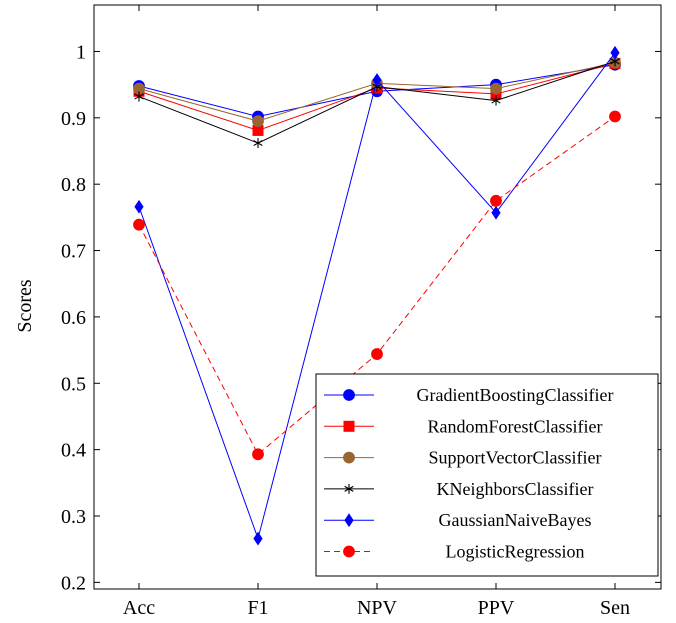  I want to click on legend-label: GaussianNaiveBayes, so click(515, 520).